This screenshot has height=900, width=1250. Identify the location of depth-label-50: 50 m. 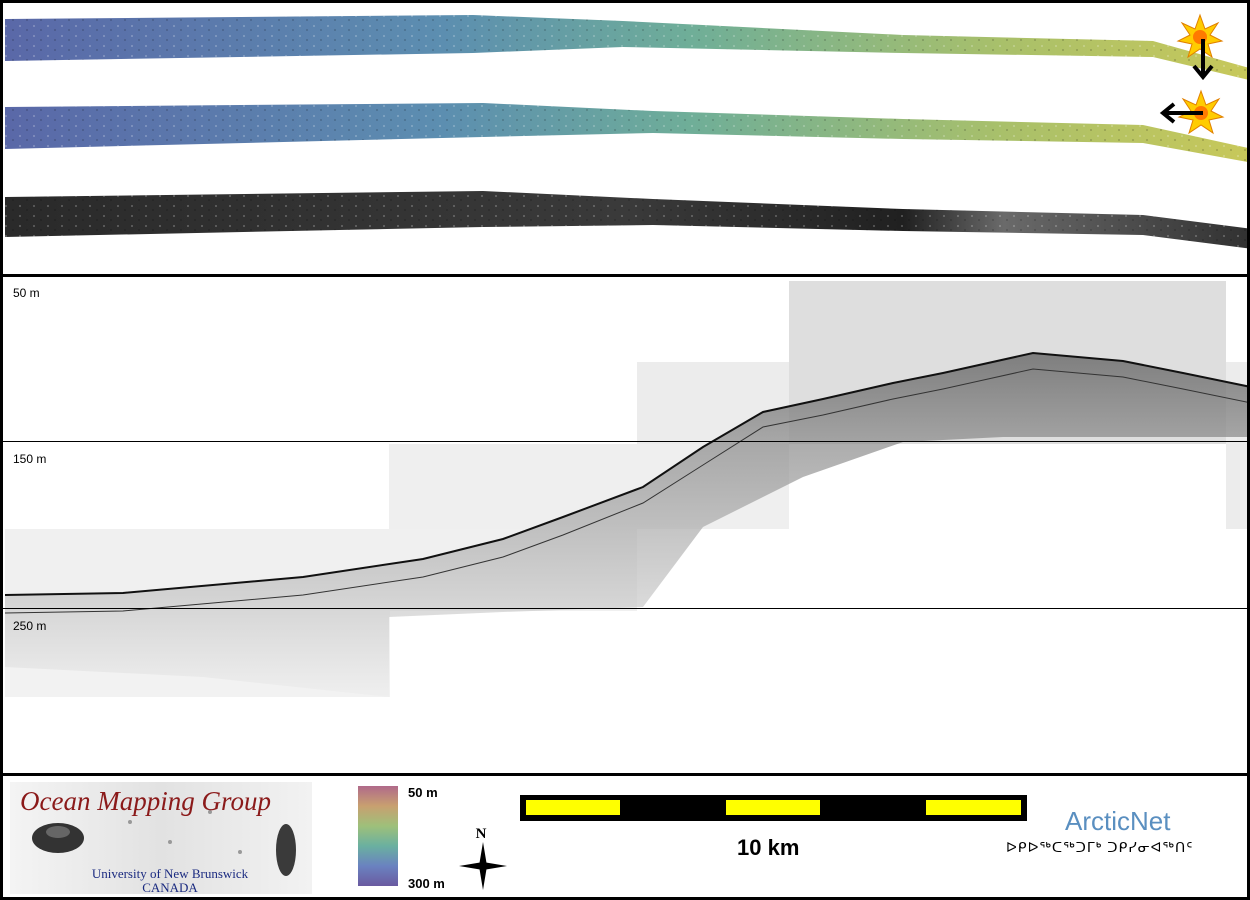
(26, 293).